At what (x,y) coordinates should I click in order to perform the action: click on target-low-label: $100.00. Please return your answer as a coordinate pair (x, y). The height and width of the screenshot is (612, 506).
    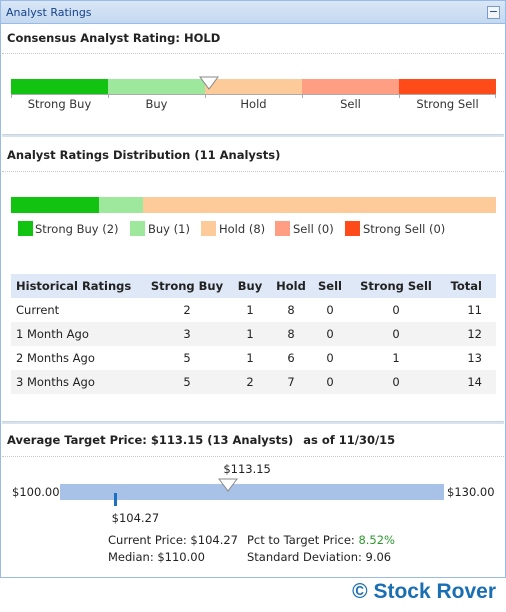
    Looking at the image, I should click on (36, 492).